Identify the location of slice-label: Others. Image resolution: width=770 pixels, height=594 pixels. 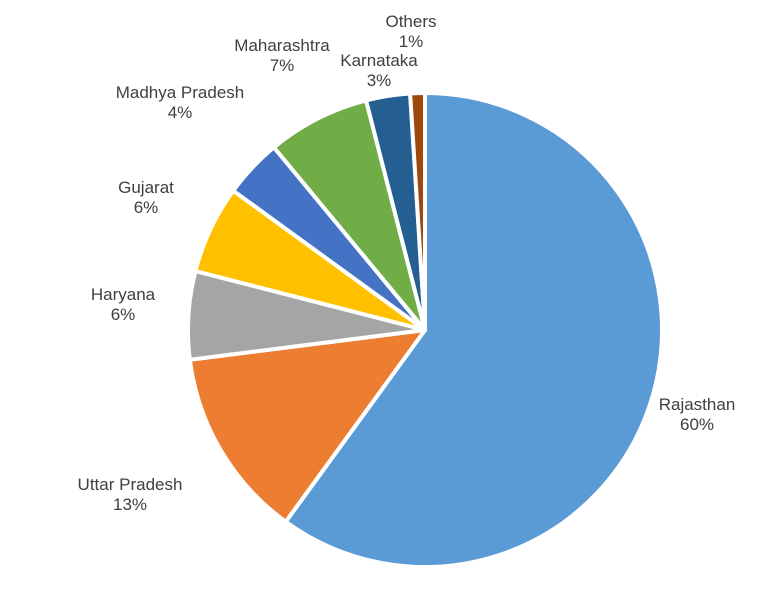
(410, 21).